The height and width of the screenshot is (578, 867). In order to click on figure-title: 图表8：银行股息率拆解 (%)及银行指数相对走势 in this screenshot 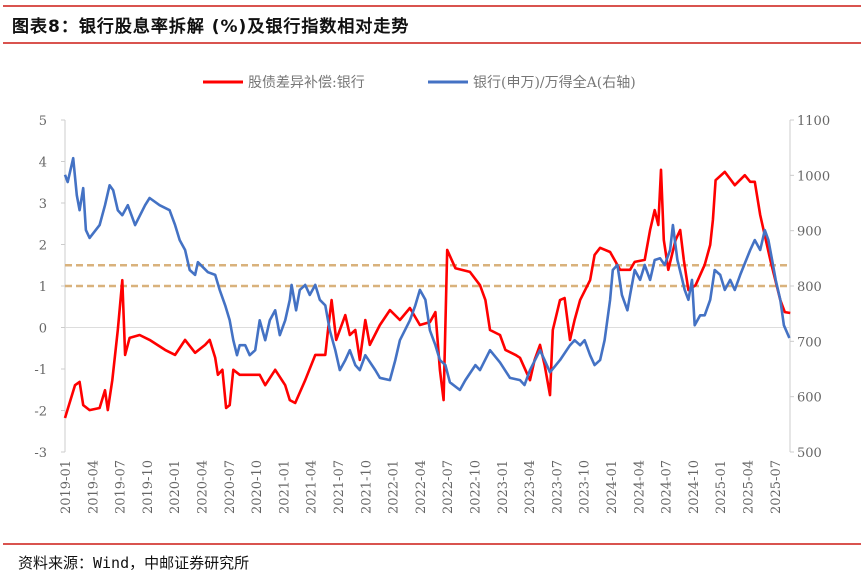, I will do `click(211, 27)`.